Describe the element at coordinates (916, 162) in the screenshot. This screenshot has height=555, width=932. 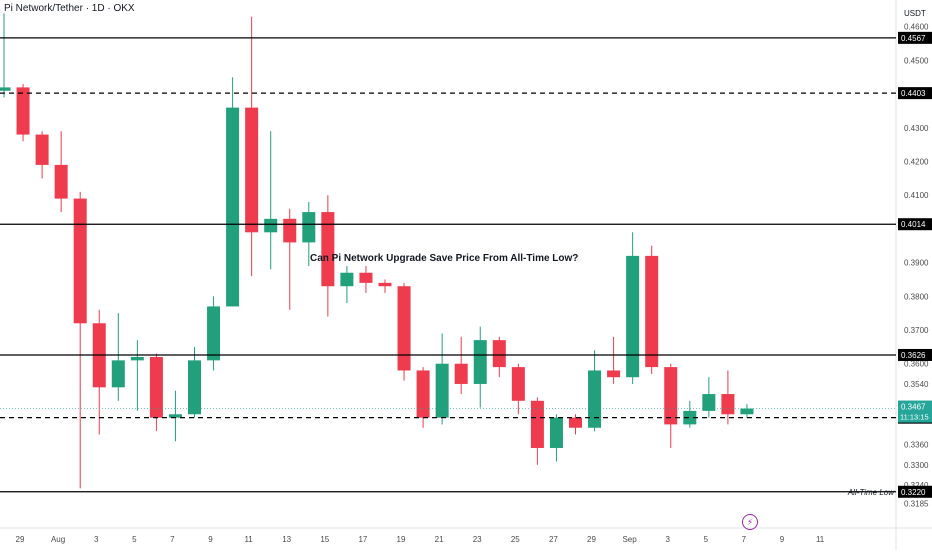
I see `price-tick-label: 0.4200` at that location.